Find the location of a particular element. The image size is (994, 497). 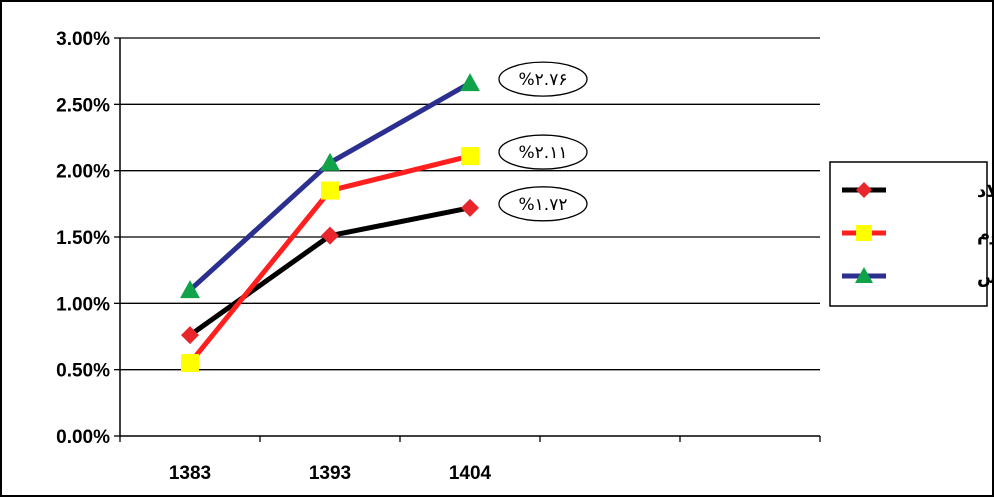

annotation-label: %۲.۷۶ is located at coordinates (543, 80).